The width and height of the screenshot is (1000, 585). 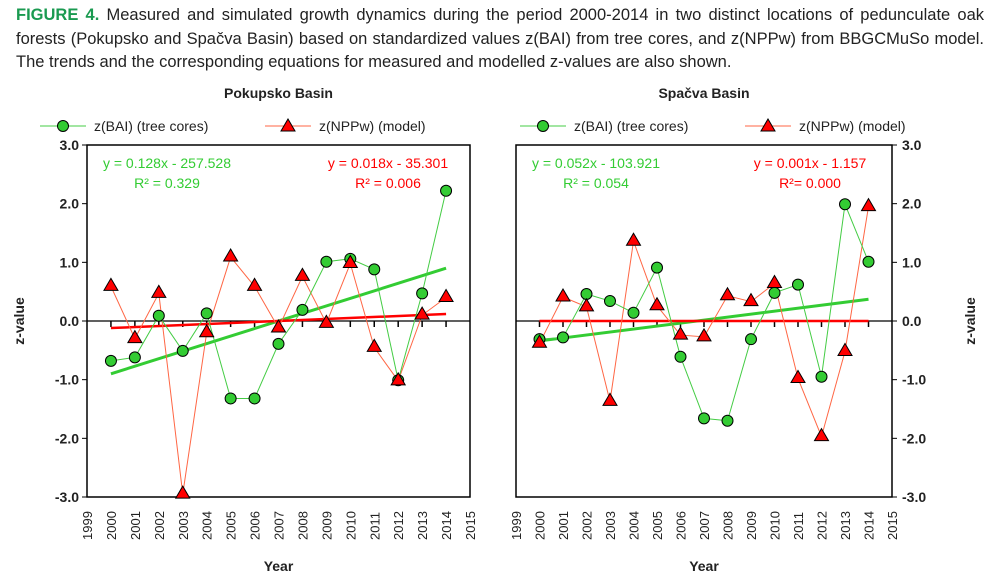 I want to click on x-tick-label: 2015, so click(x=892, y=525).